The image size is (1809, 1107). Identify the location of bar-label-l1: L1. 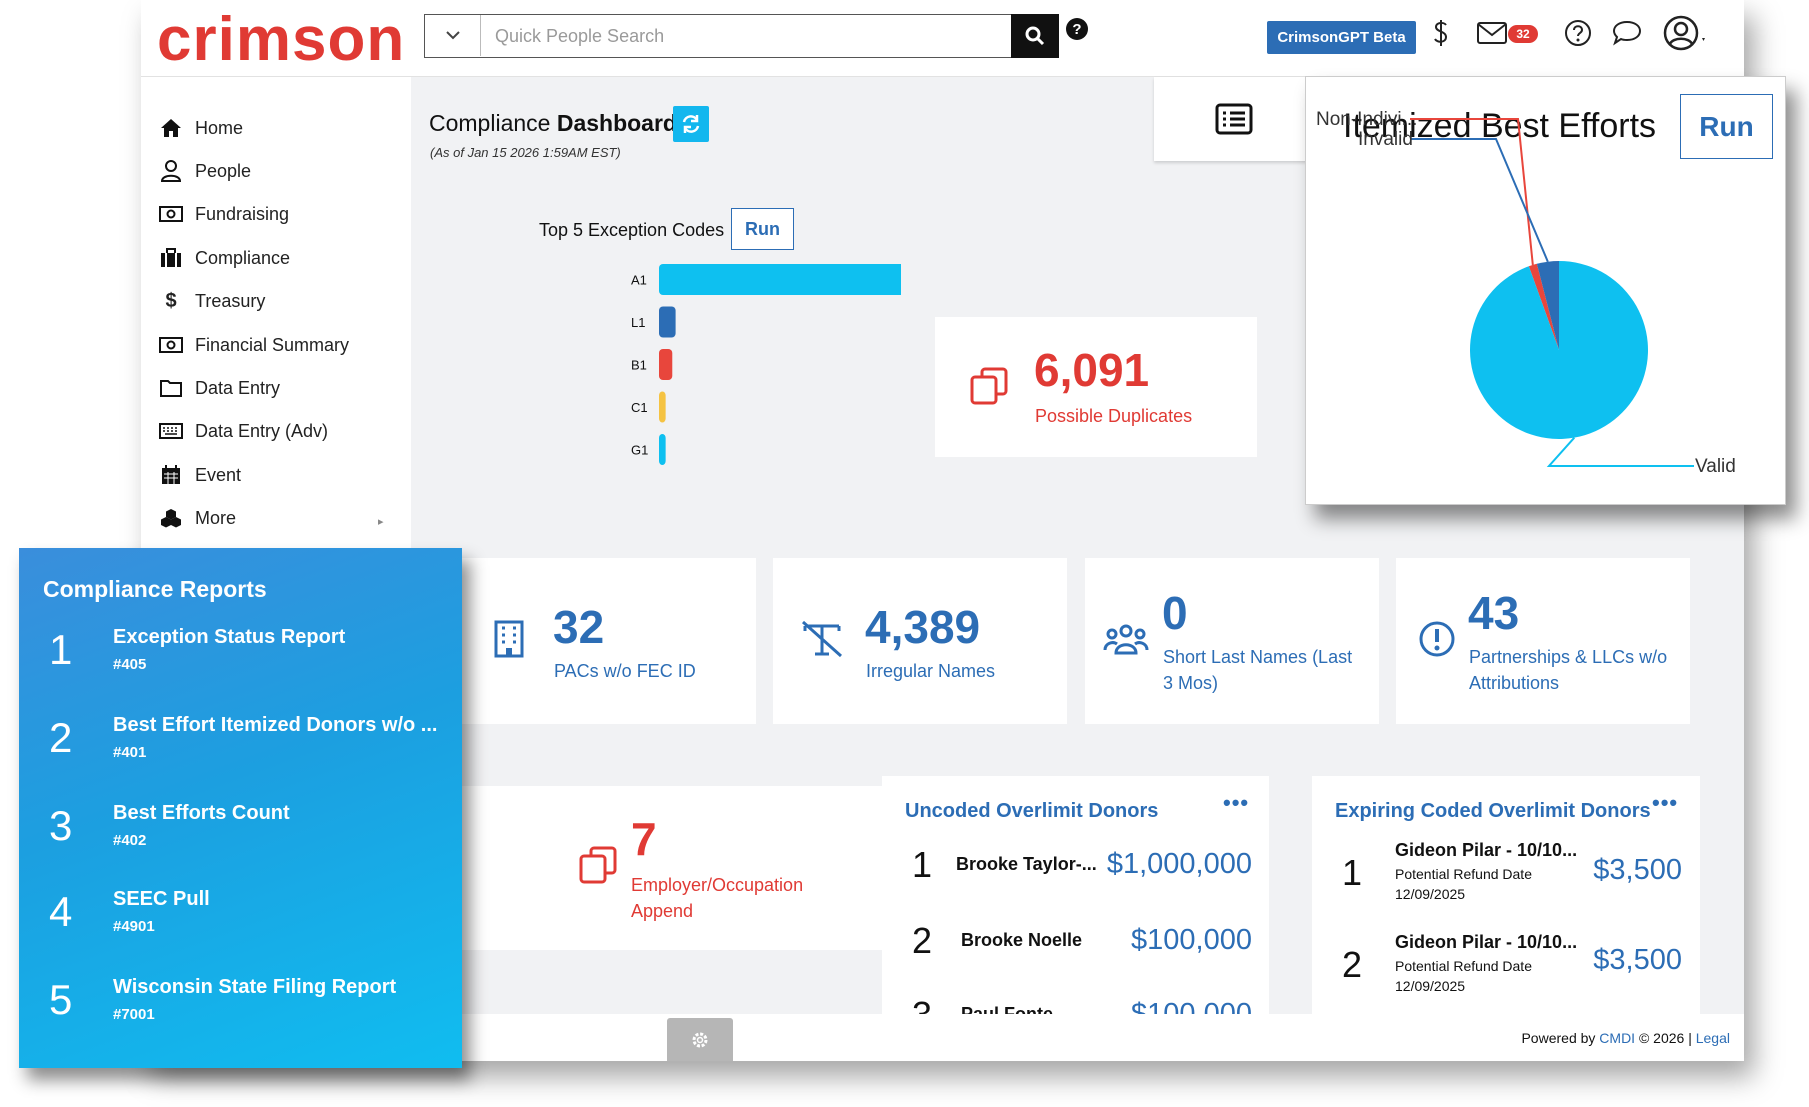
(638, 322).